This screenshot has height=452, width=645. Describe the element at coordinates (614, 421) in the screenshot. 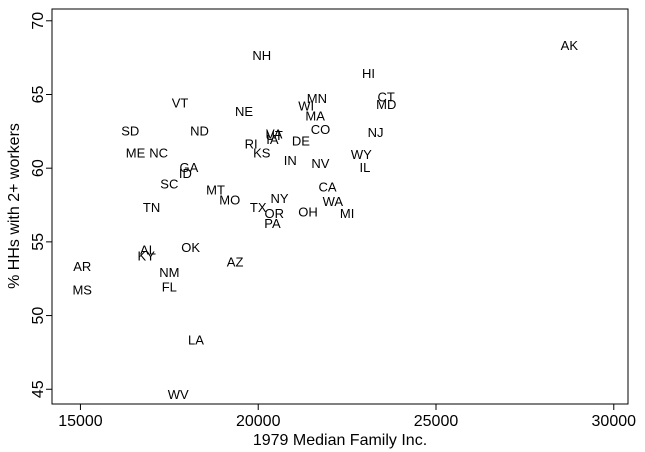

I see `x-tick-label: 30000` at that location.